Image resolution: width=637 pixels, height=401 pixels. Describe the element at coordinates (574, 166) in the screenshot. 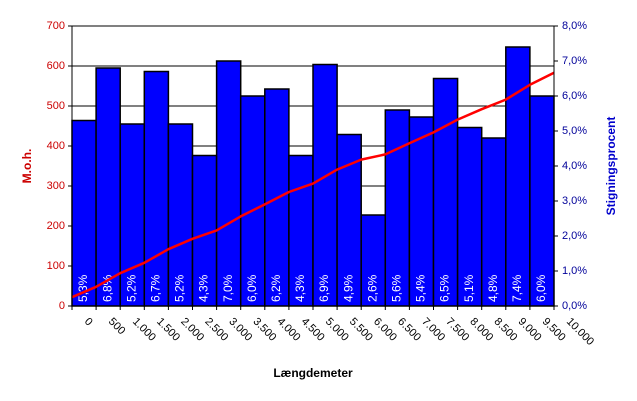

I see `y2-tick-label: 4,0%` at that location.